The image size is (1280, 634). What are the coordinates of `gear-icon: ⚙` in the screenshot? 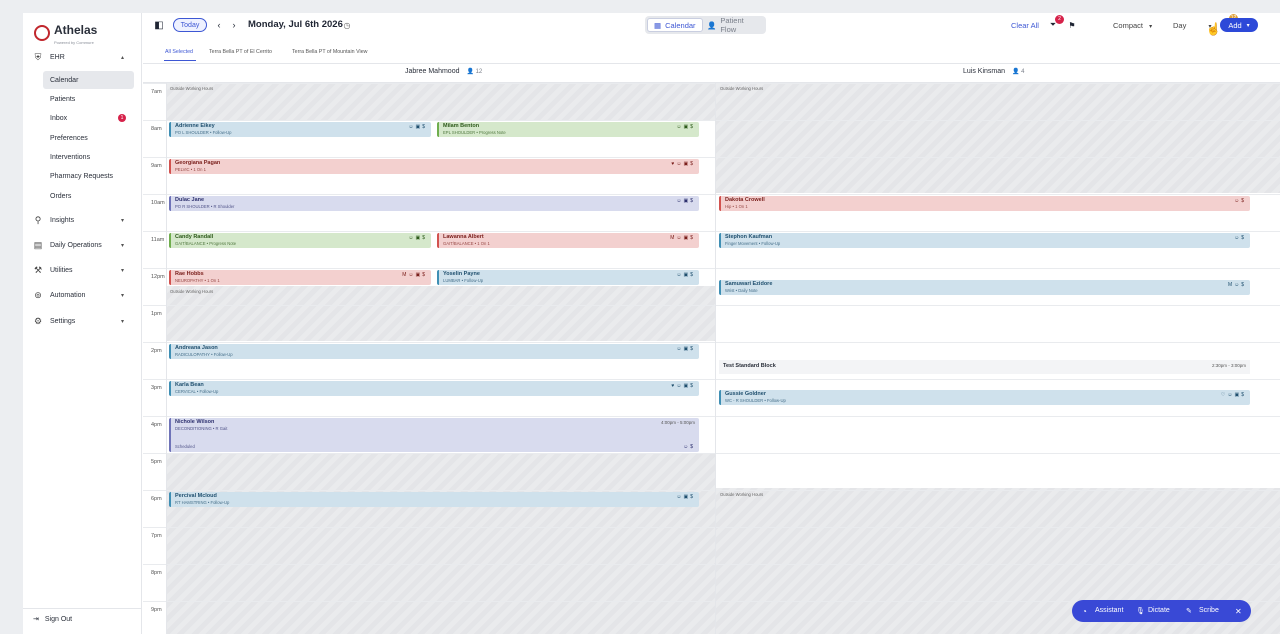 It's located at (38, 321).